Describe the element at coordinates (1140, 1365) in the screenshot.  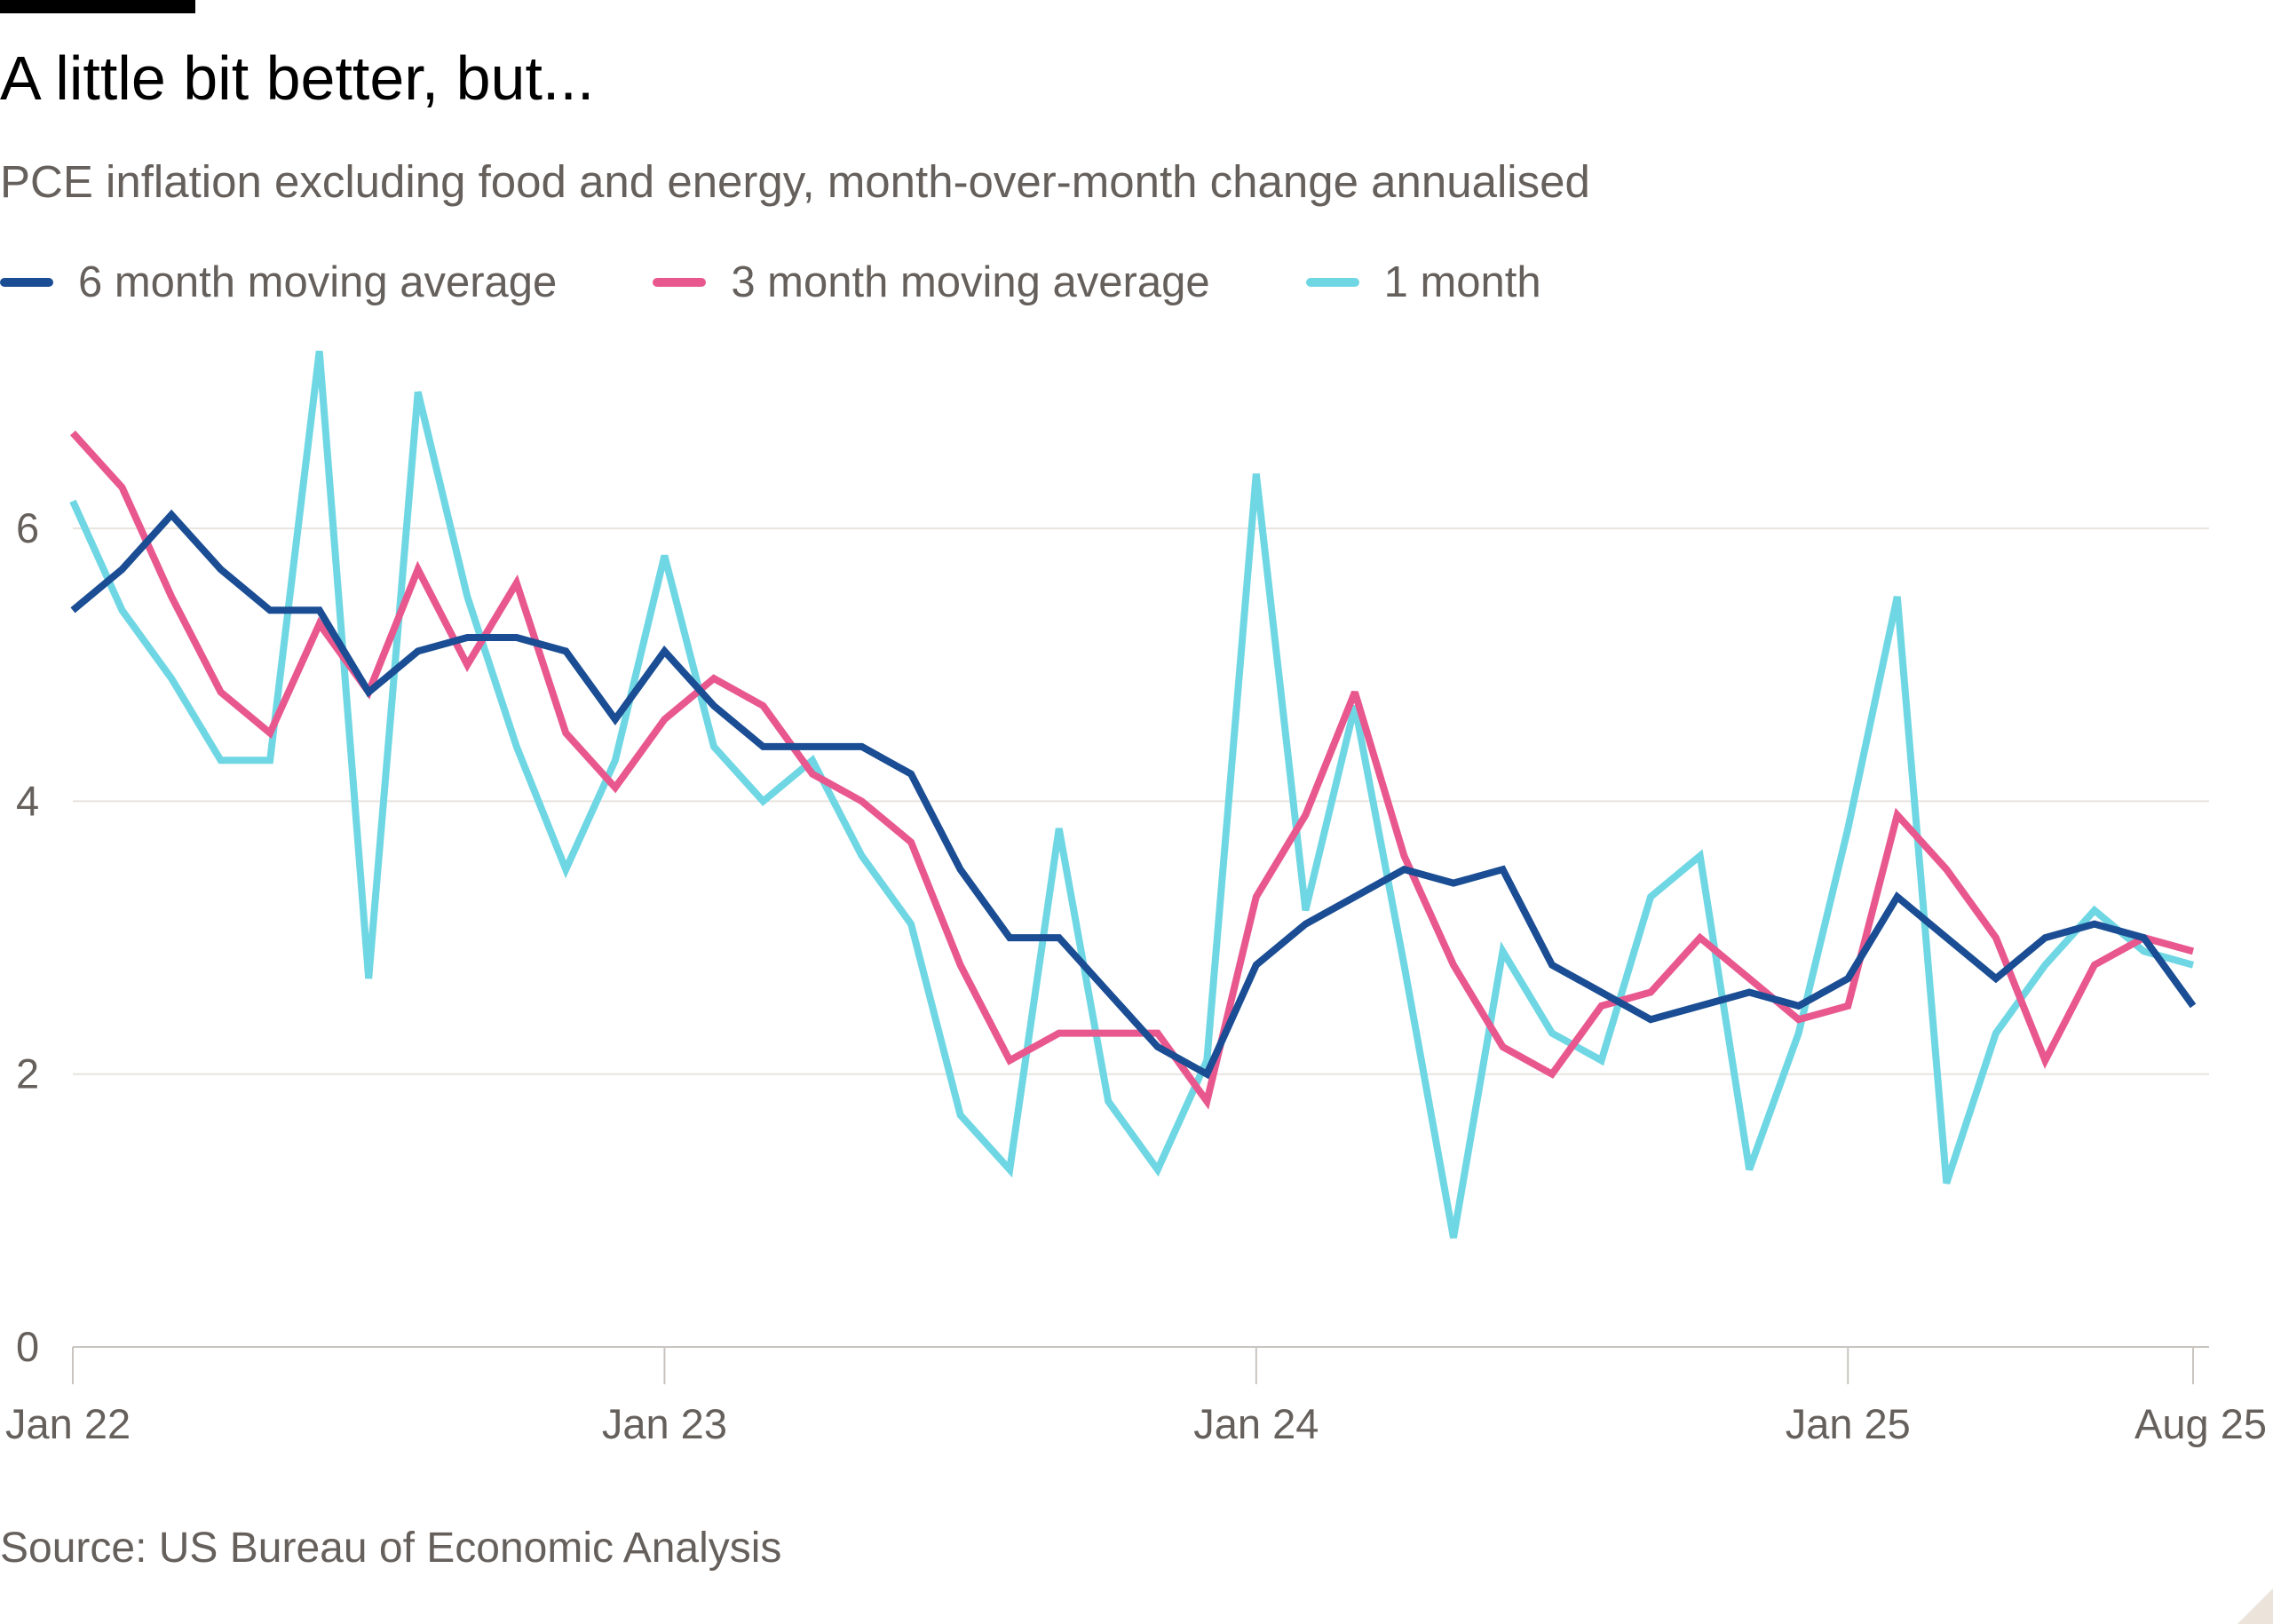
I see `x-axis` at that location.